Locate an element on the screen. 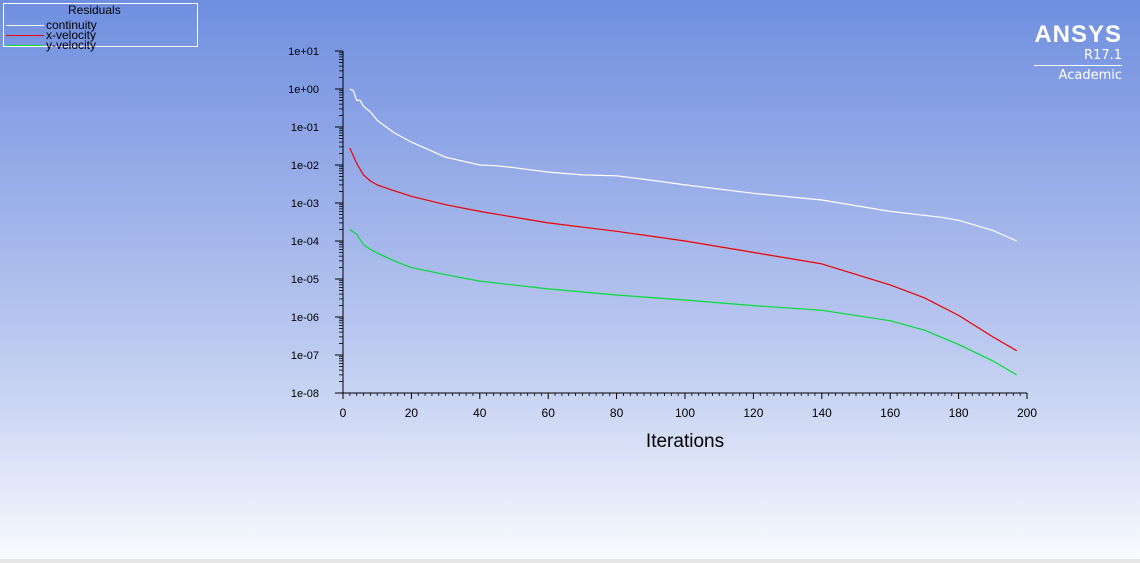 The height and width of the screenshot is (563, 1140). x-tick-label-140: 140 is located at coordinates (822, 413).